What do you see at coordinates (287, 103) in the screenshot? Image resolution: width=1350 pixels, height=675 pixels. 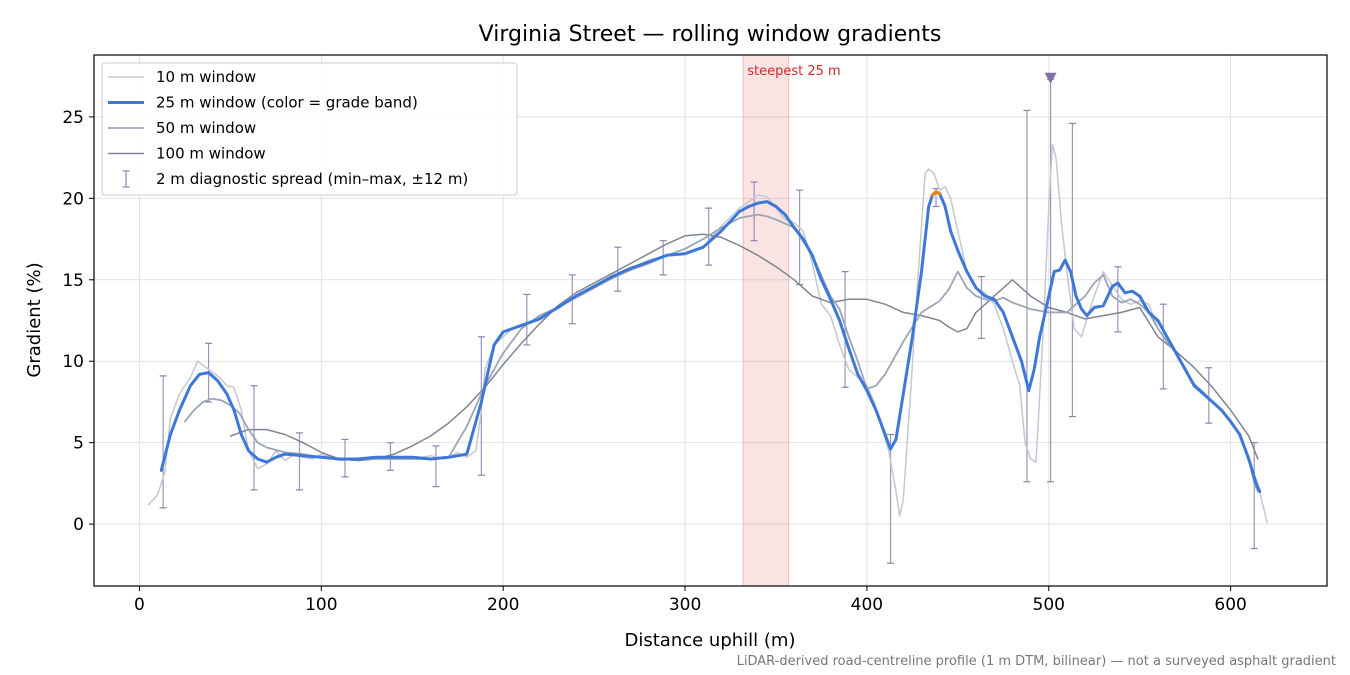 I see `legend-label: 25 m window (color = grade band)` at bounding box center [287, 103].